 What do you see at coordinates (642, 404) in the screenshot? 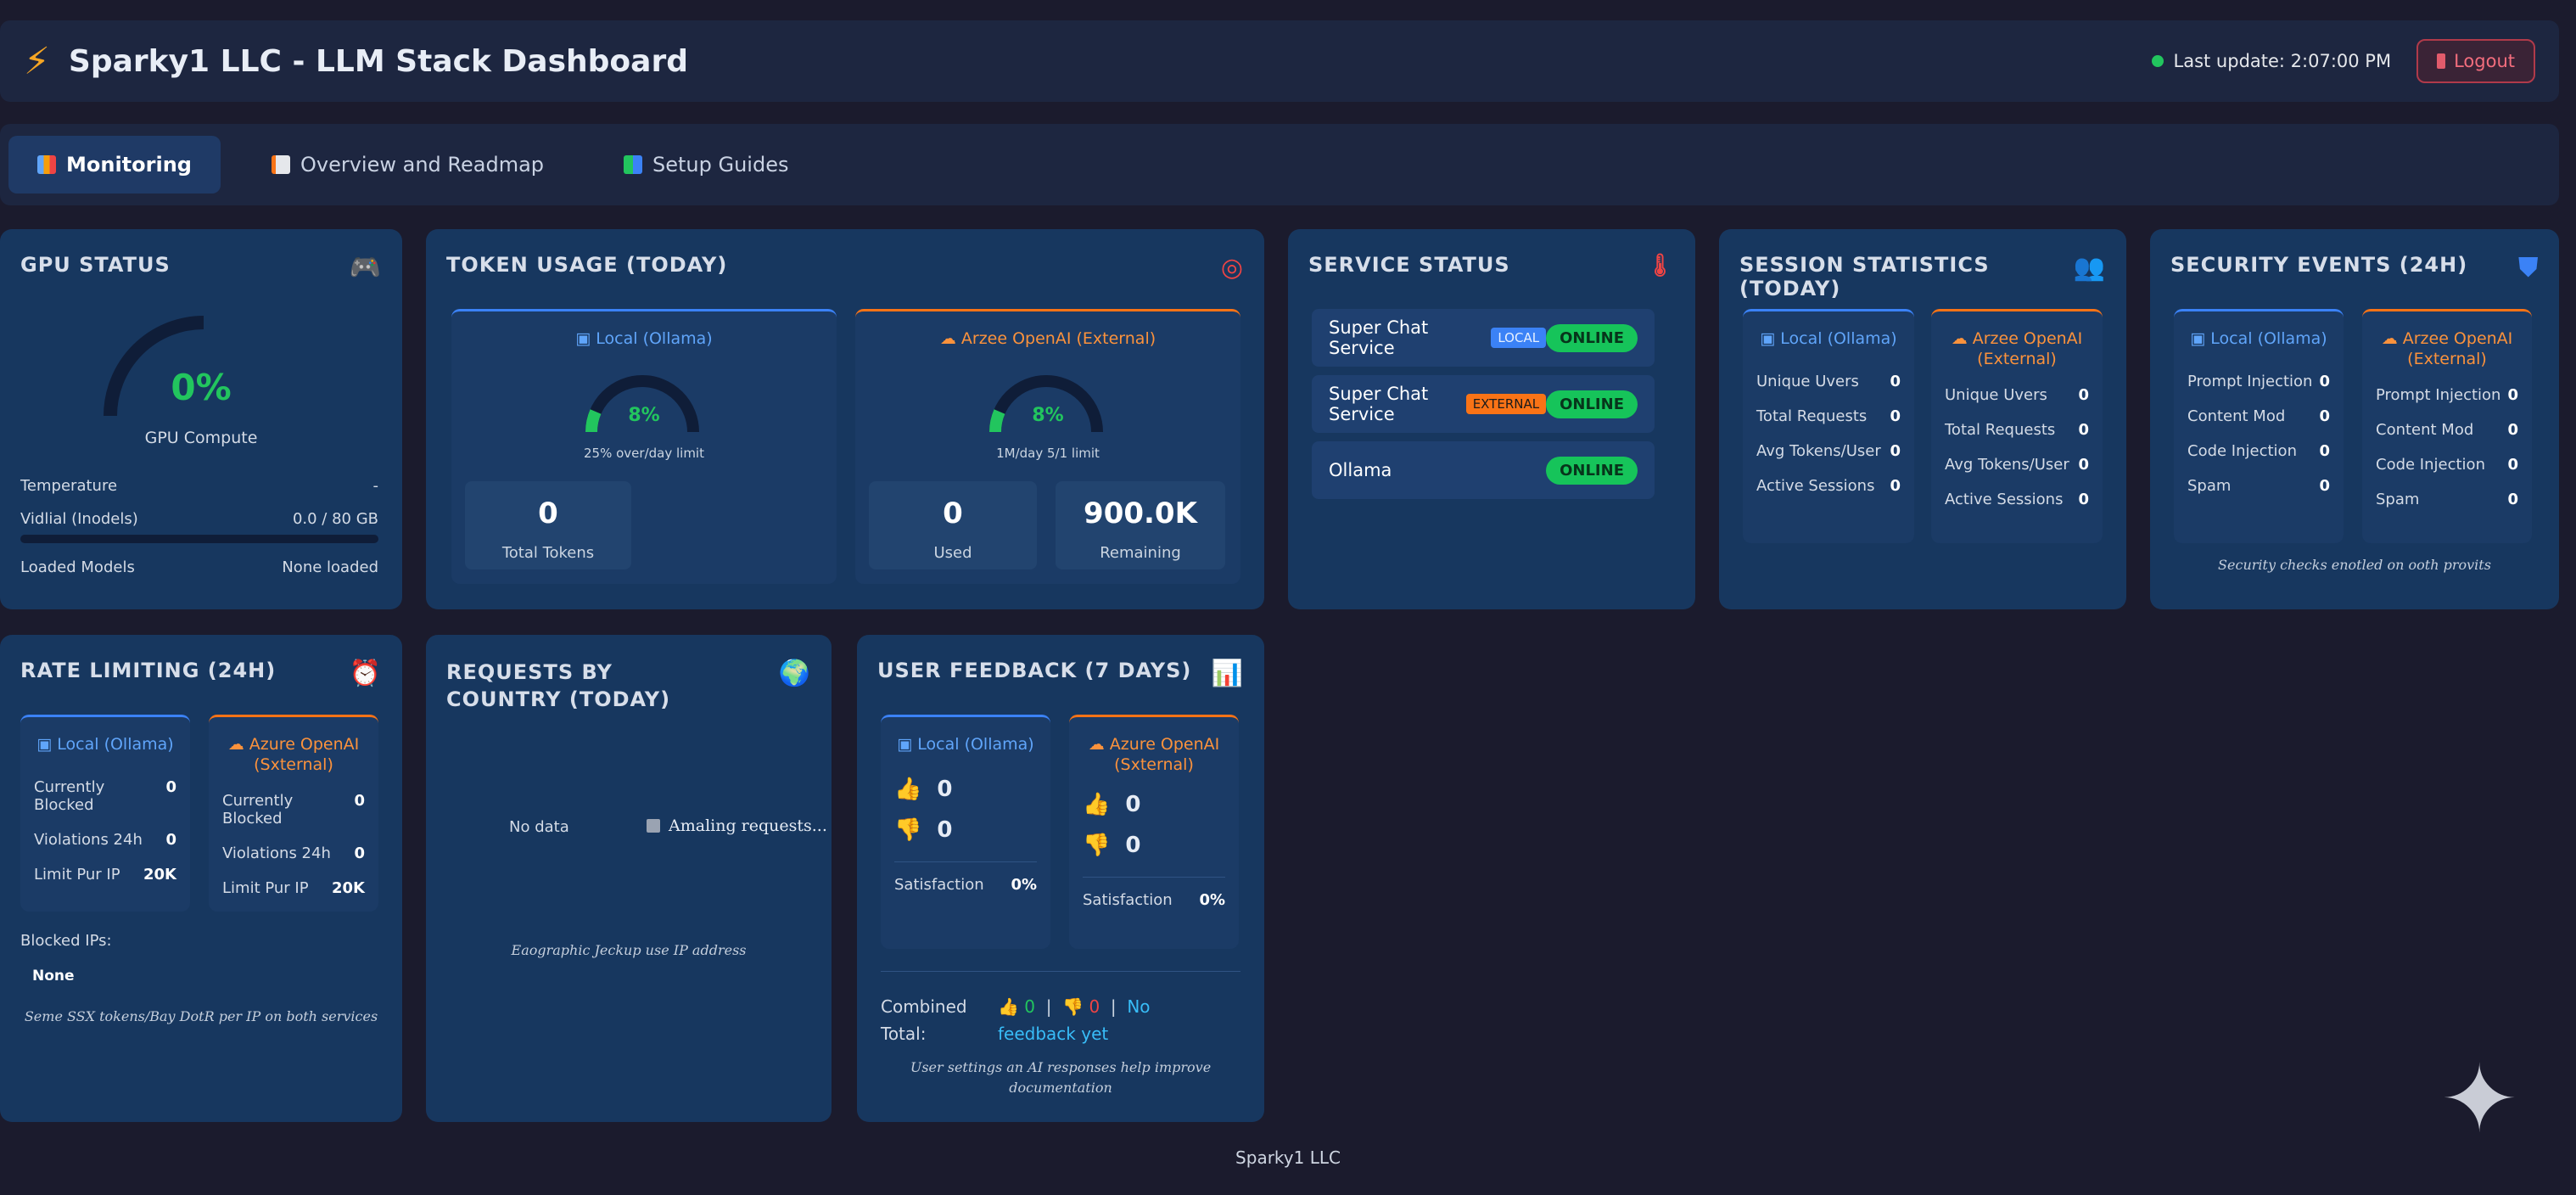
I see `local-token-gauge` at bounding box center [642, 404].